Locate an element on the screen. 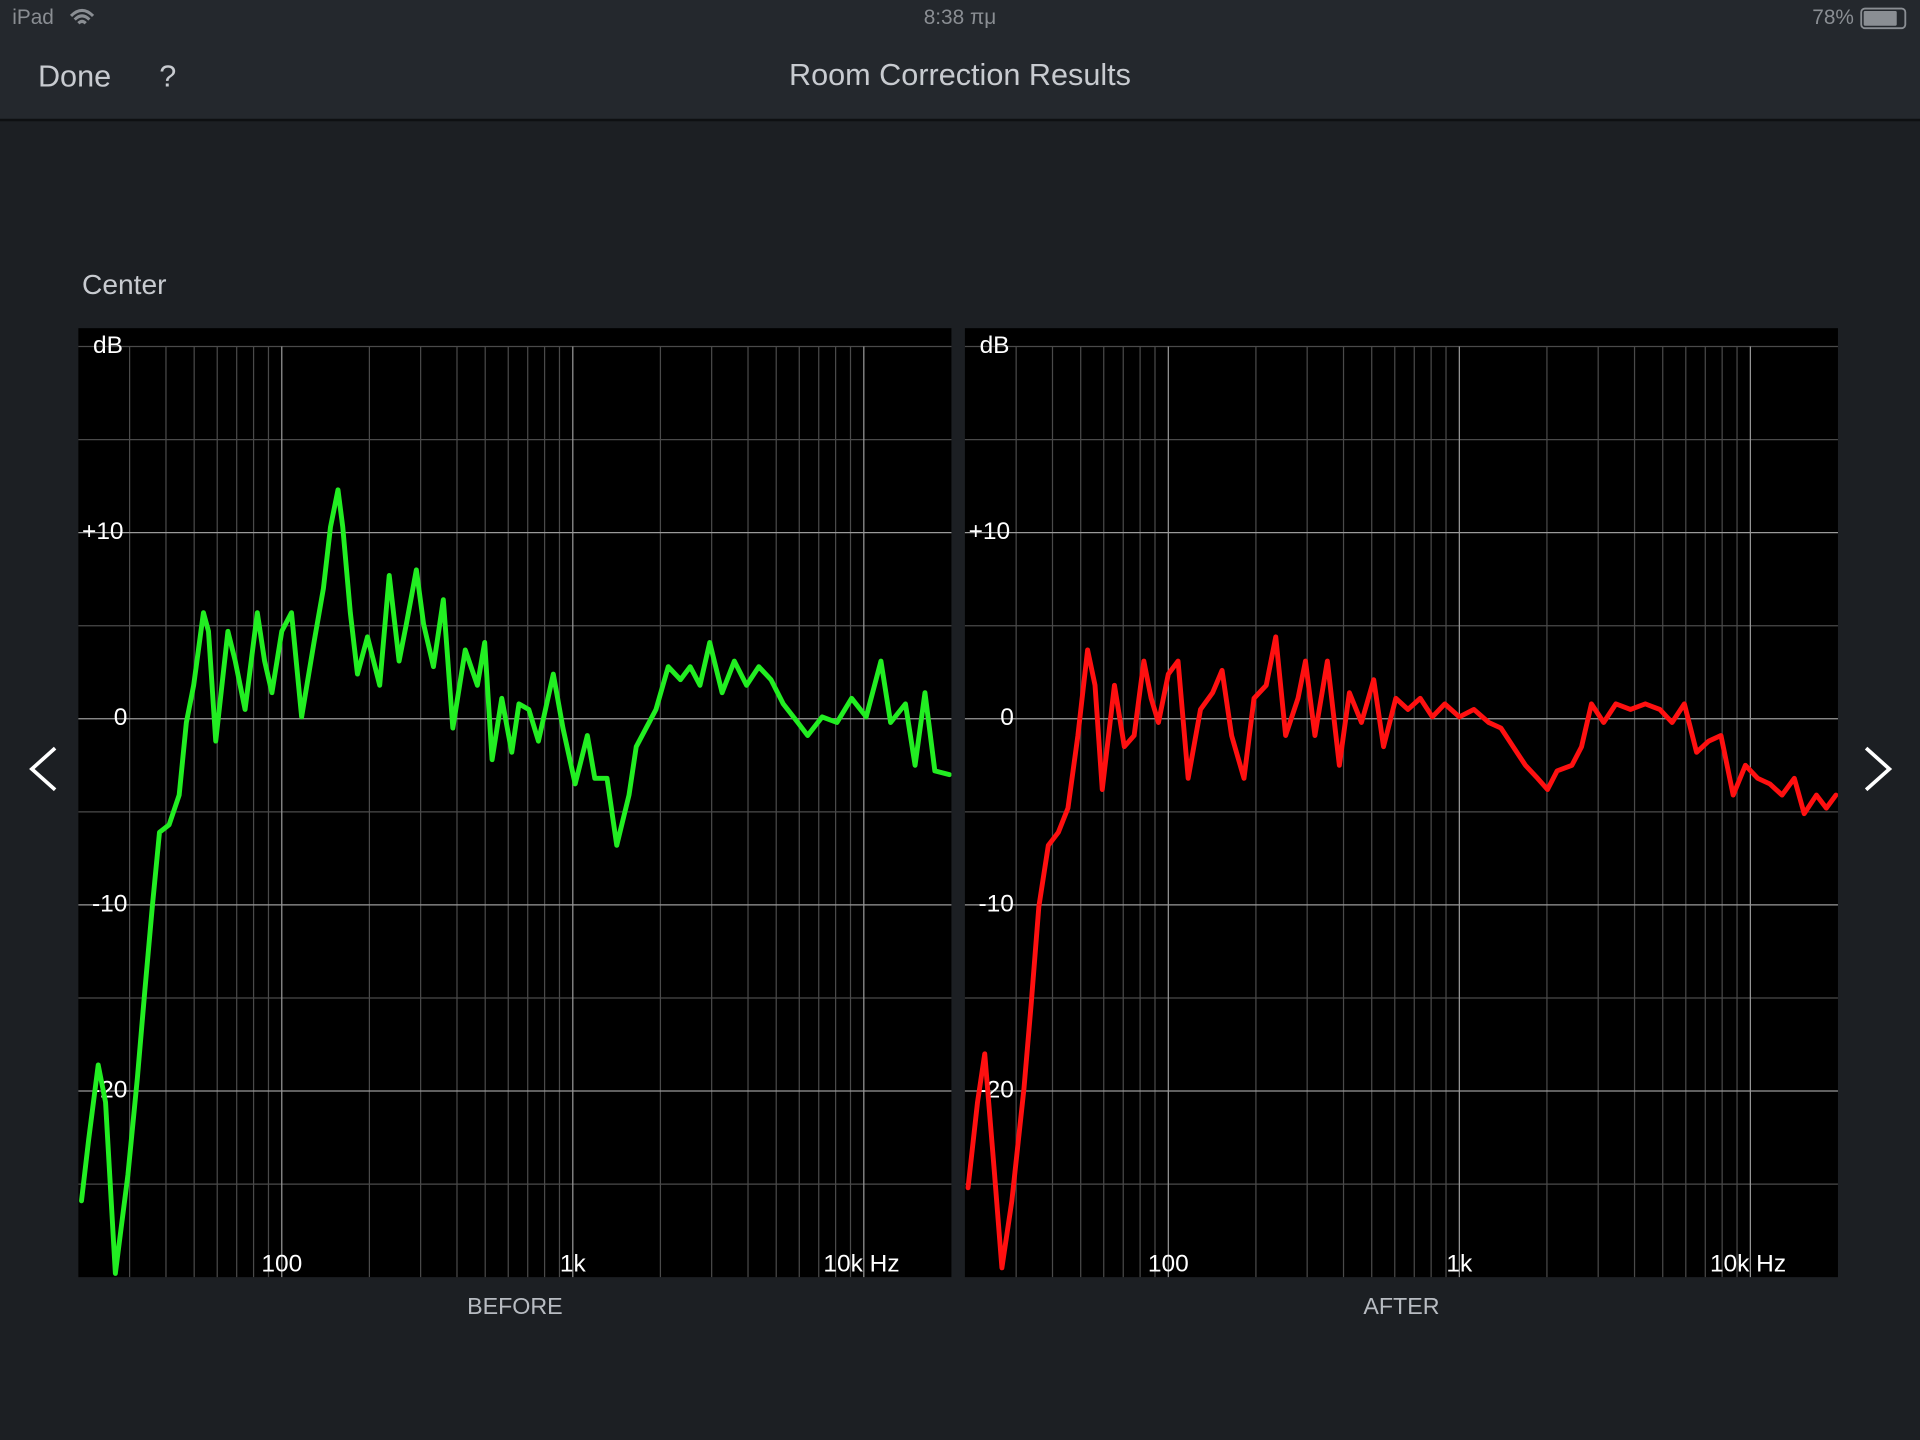 The image size is (1920, 1440). status-battery: 78% is located at coordinates (1833, 17).